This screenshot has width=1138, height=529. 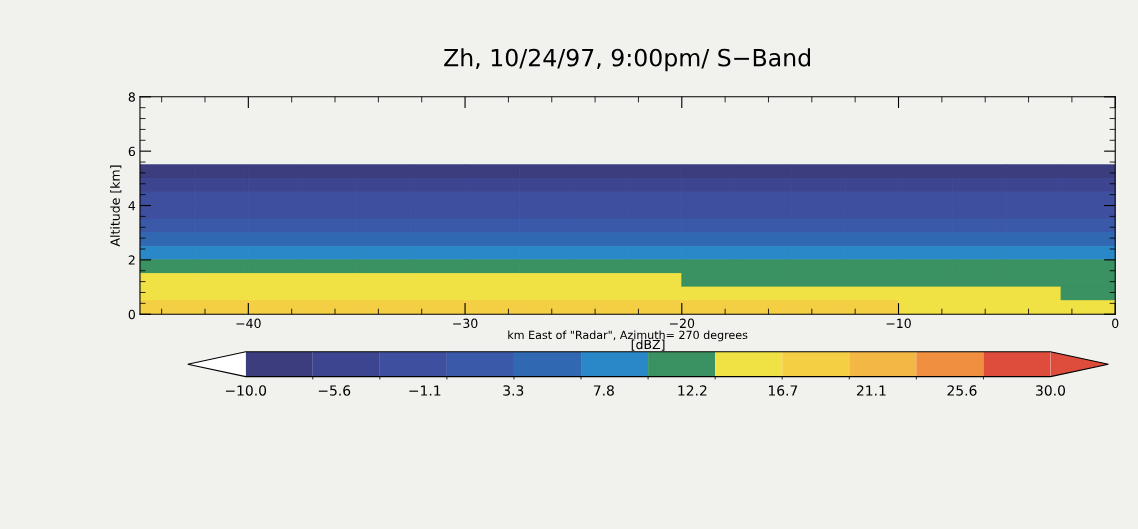 What do you see at coordinates (1115, 323) in the screenshot?
I see `x-tick-label: 0` at bounding box center [1115, 323].